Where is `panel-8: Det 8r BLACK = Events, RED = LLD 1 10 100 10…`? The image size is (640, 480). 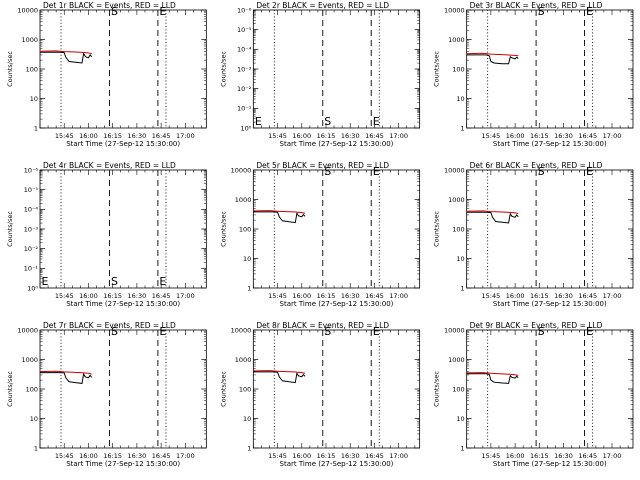 panel-8: Det 8r BLACK = Events, RED = LLD 1 10 100 10… is located at coordinates (320, 394).